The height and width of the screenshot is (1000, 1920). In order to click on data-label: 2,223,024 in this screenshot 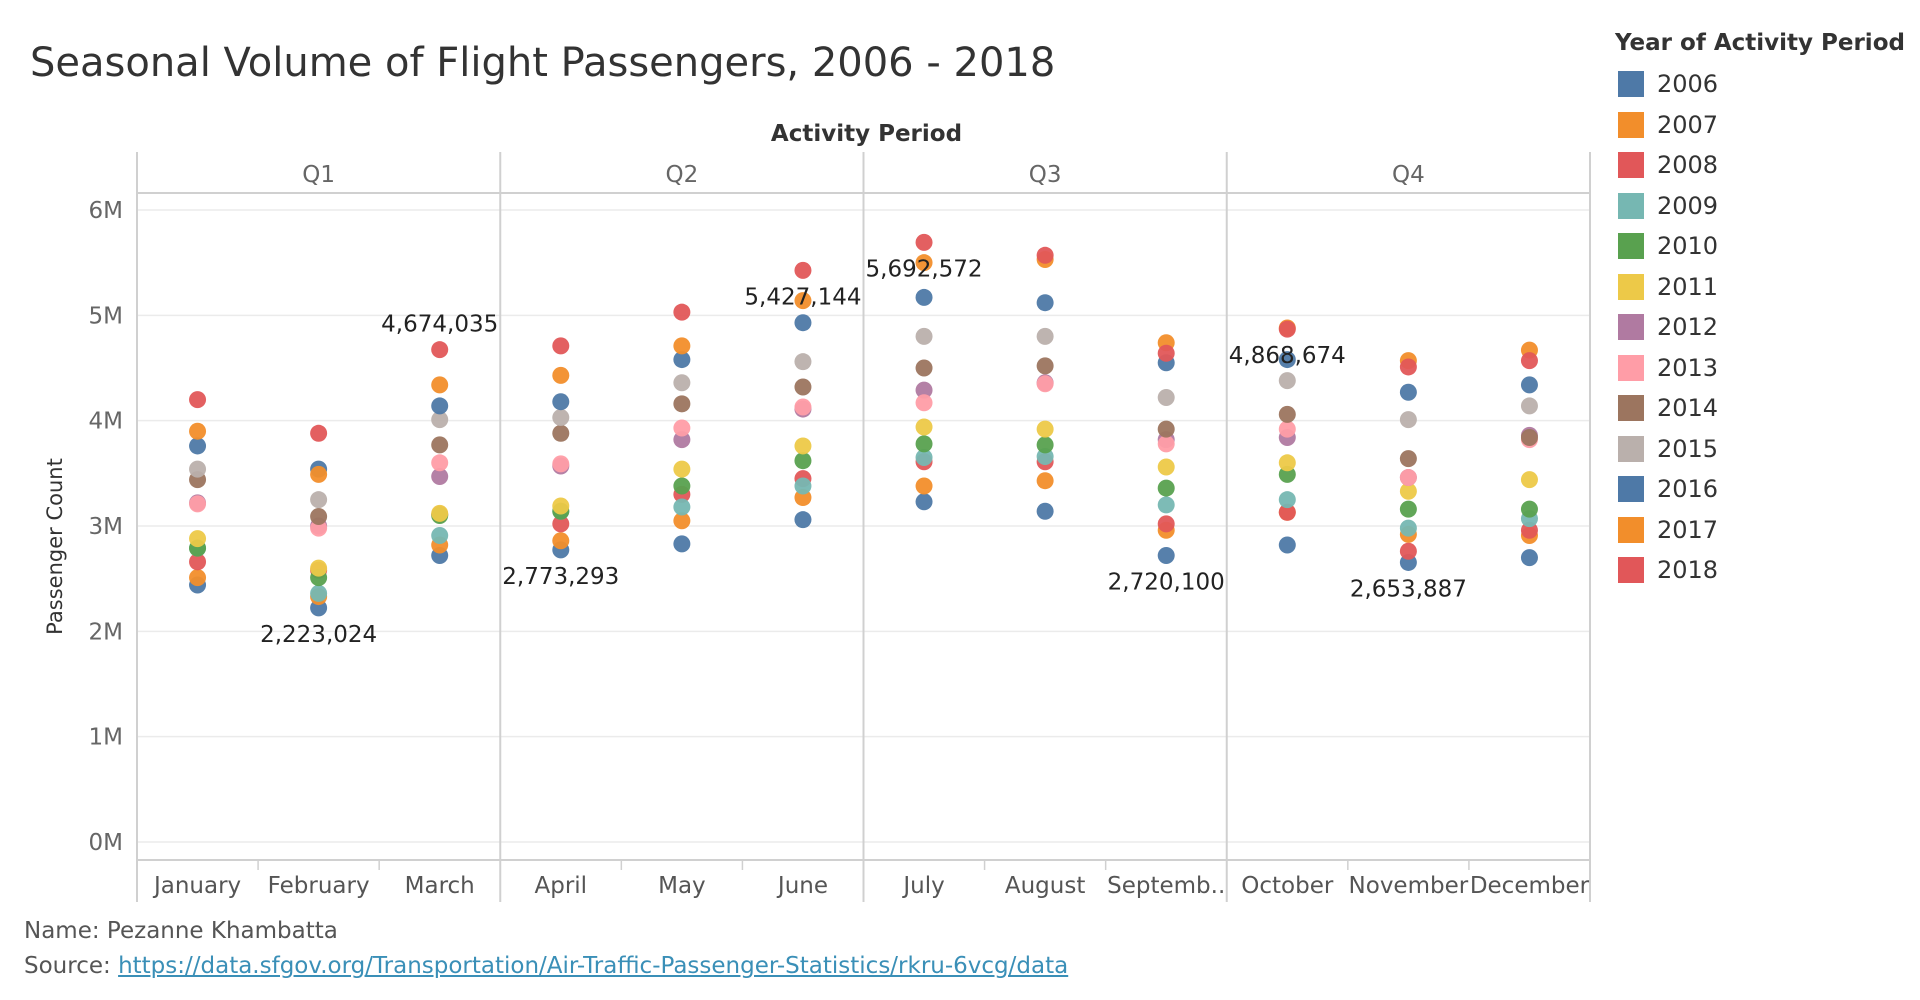, I will do `click(318, 635)`.